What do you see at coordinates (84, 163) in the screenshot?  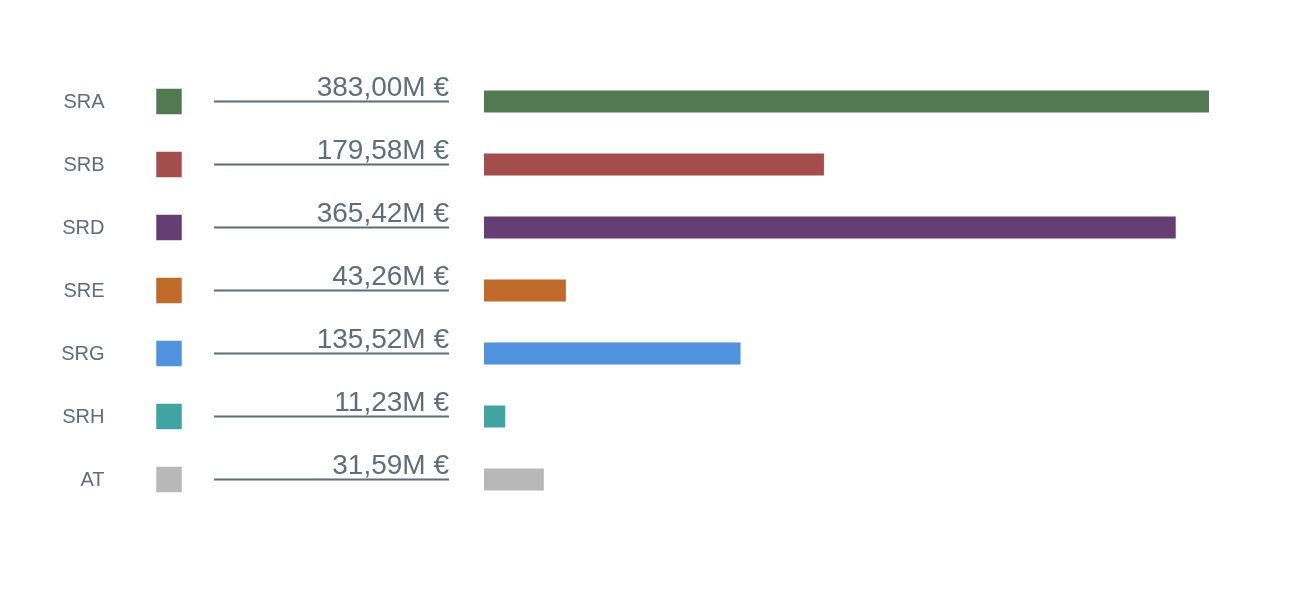 I see `y-tick-label: SRB` at bounding box center [84, 163].